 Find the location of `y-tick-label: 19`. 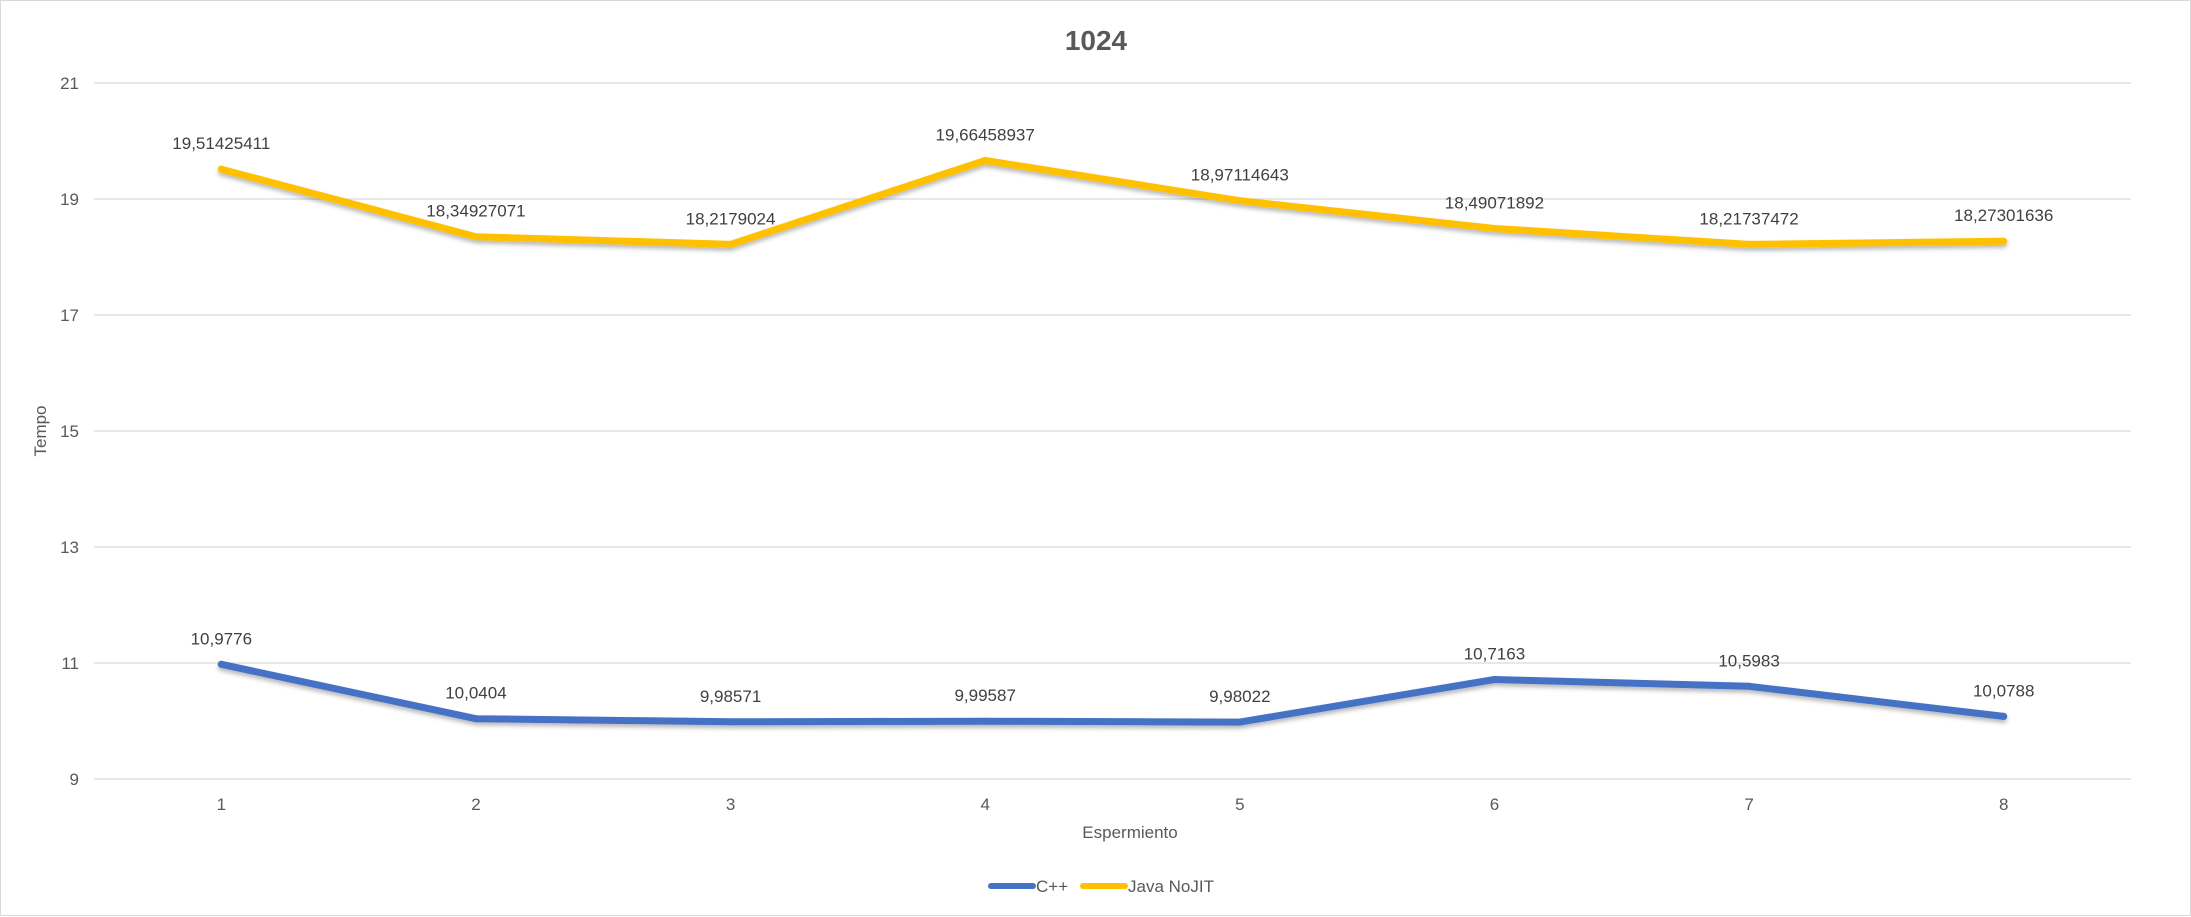

y-tick-label: 19 is located at coordinates (69, 199).